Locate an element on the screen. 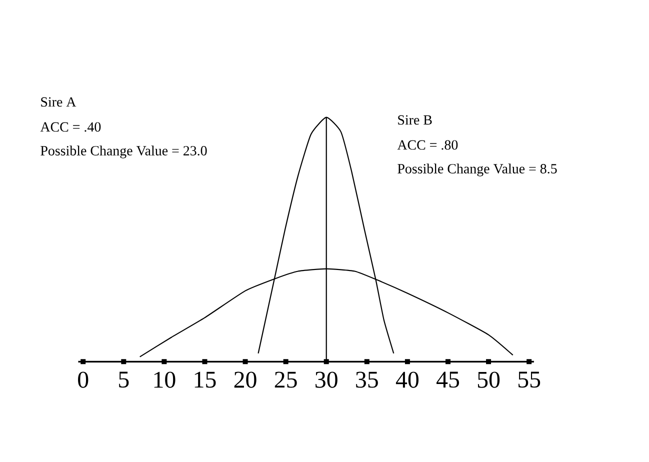 The height and width of the screenshot is (462, 649). annotation: Sire B is located at coordinates (415, 120).